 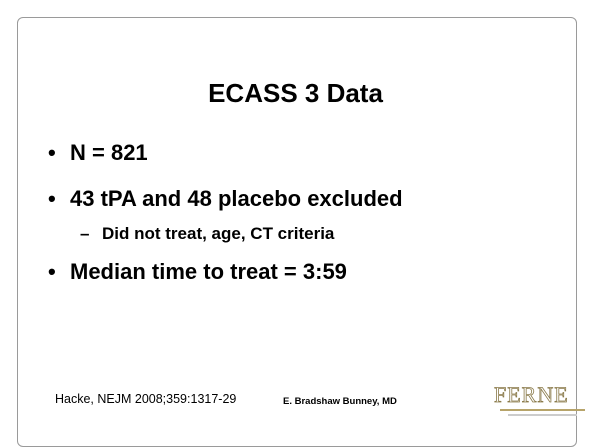 I want to click on bullet: • Median time to treat = 3:59, so click(x=197, y=271).